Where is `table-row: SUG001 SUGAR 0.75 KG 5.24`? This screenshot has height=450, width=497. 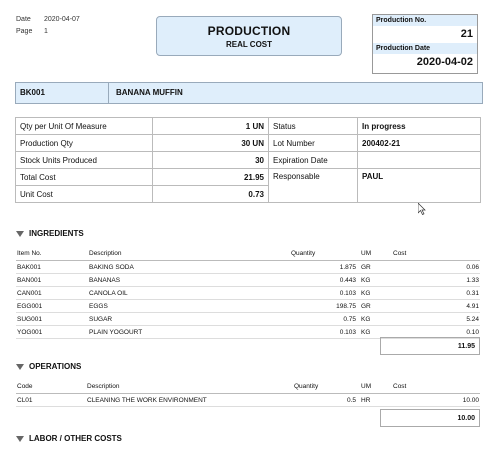 table-row: SUG001 SUGAR 0.75 KG 5.24 is located at coordinates (248, 319).